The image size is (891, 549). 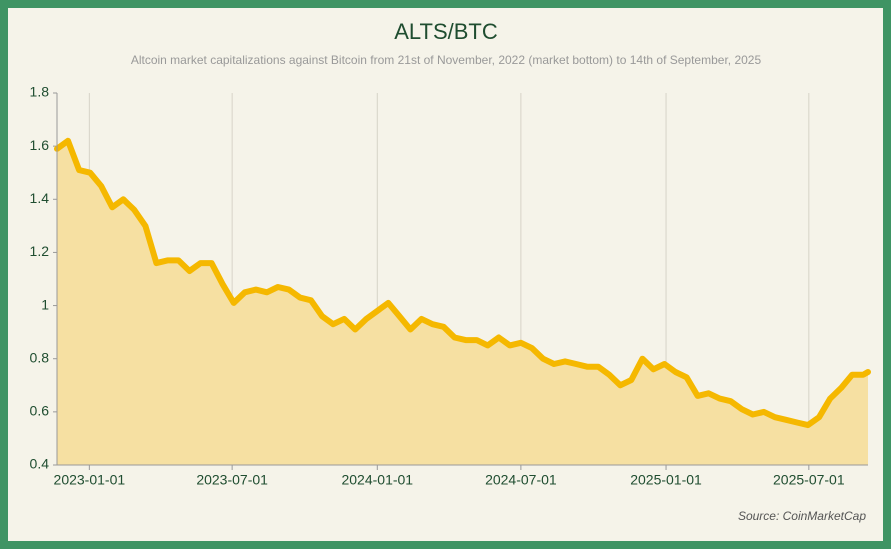 I want to click on x-tick-label: 2024-07-01, so click(x=521, y=480).